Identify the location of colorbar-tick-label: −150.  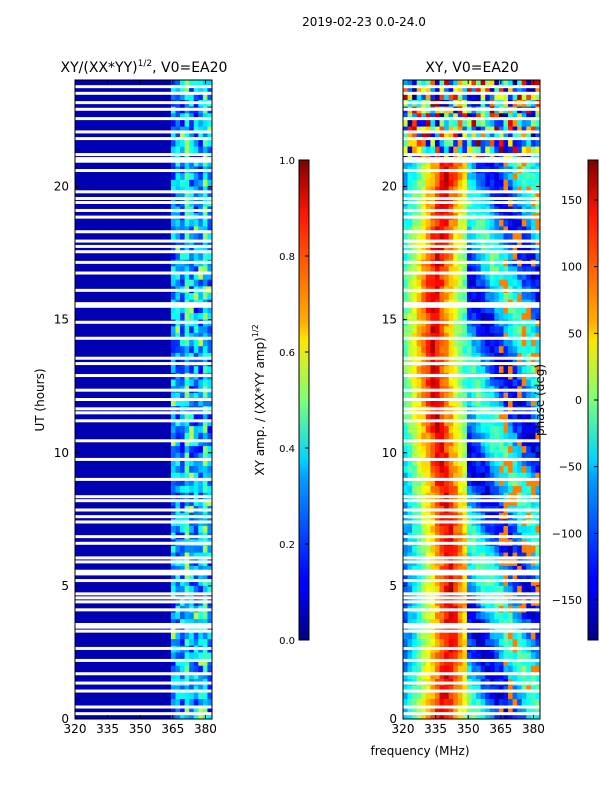
(567, 600).